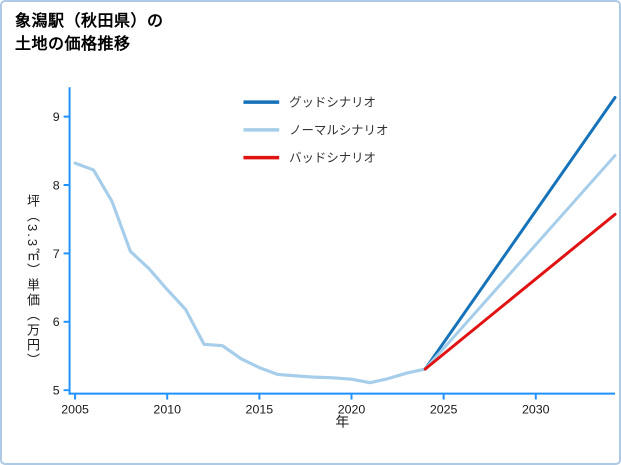 This screenshot has height=465, width=621. I want to click on x-tick-label: 2005, so click(75, 409).